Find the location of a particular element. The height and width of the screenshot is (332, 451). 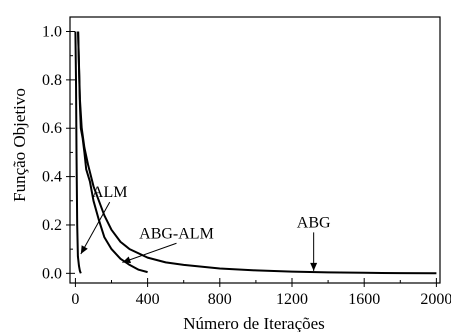

annotation-arrowhead-alm is located at coordinates (84, 249).